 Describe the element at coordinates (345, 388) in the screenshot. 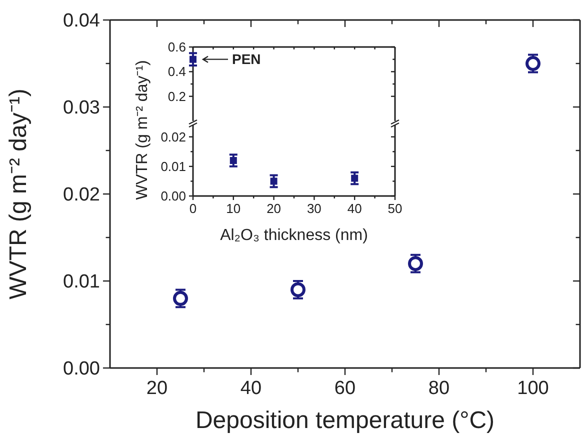

I see `x-tick-label: 60` at that location.